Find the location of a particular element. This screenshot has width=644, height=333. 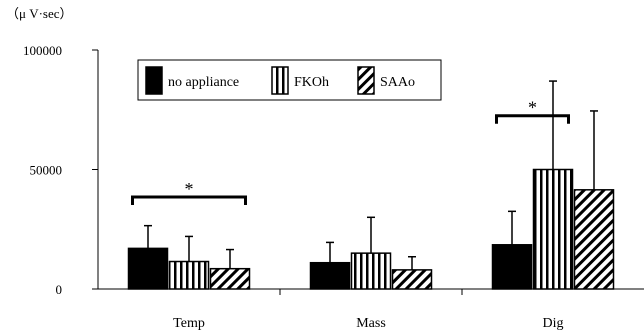

x-tick-label: Dig is located at coordinates (553, 323).